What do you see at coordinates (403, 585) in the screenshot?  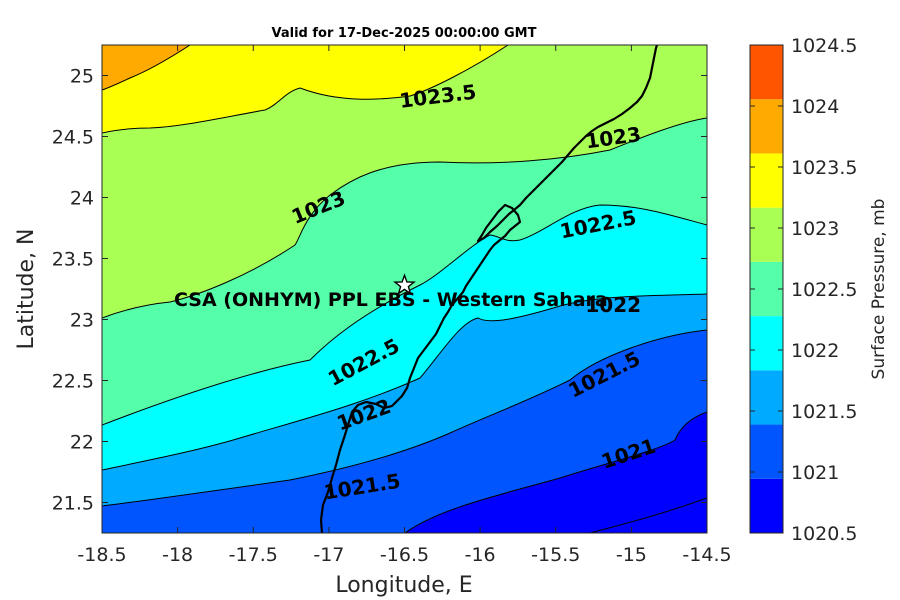 I see `x-axis-label: Longitude, E` at bounding box center [403, 585].